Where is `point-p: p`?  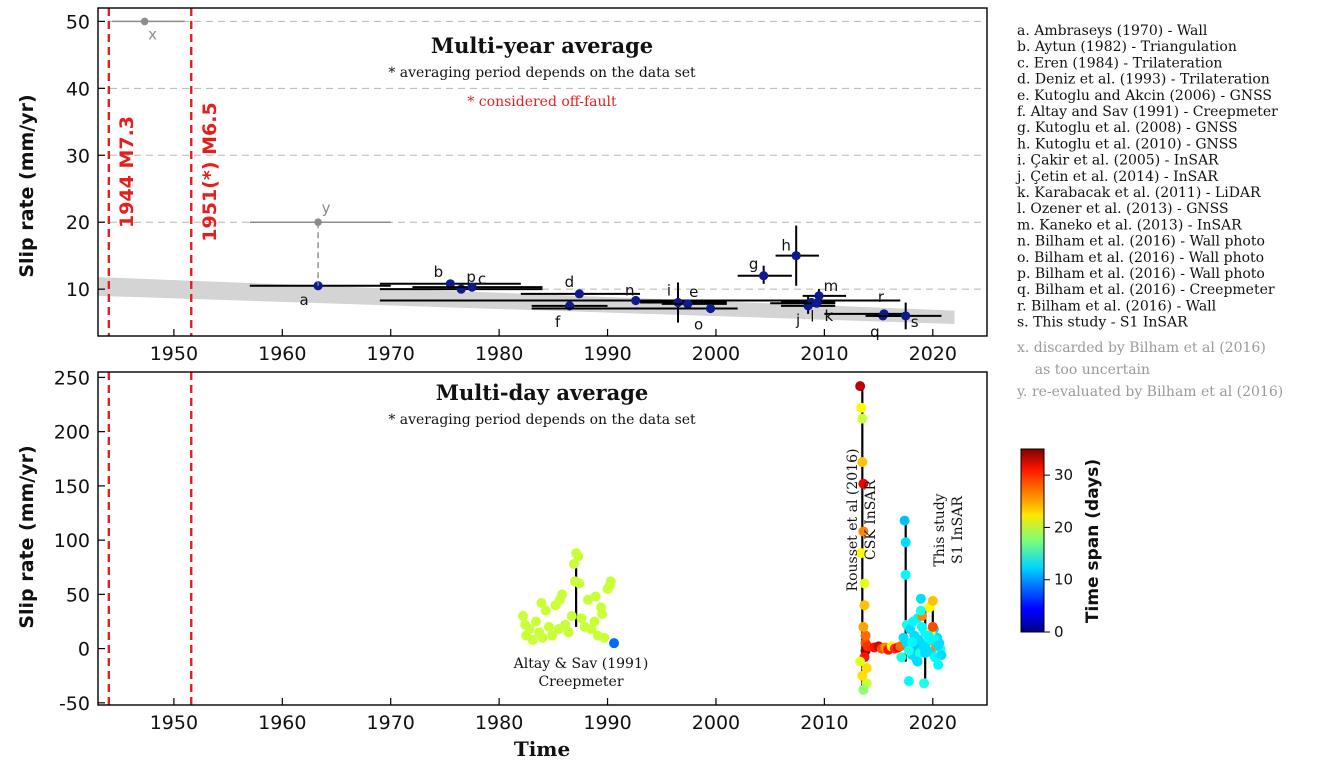
point-p: p is located at coordinates (461, 281).